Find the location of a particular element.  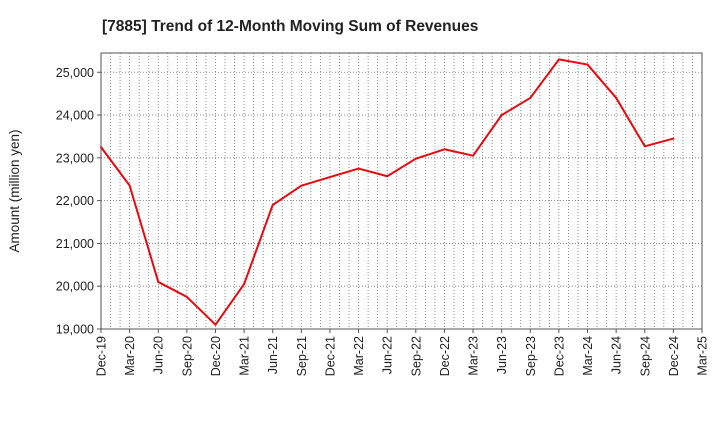

y-tick-label: 22,000 is located at coordinates (75, 201).